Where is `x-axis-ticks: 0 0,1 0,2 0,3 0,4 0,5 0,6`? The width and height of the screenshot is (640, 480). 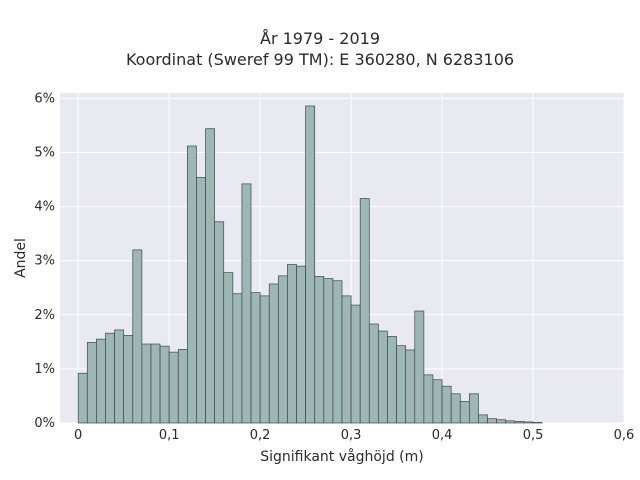 x-axis-ticks: 0 0,1 0,2 0,3 0,4 0,5 0,6 is located at coordinates (354, 435).